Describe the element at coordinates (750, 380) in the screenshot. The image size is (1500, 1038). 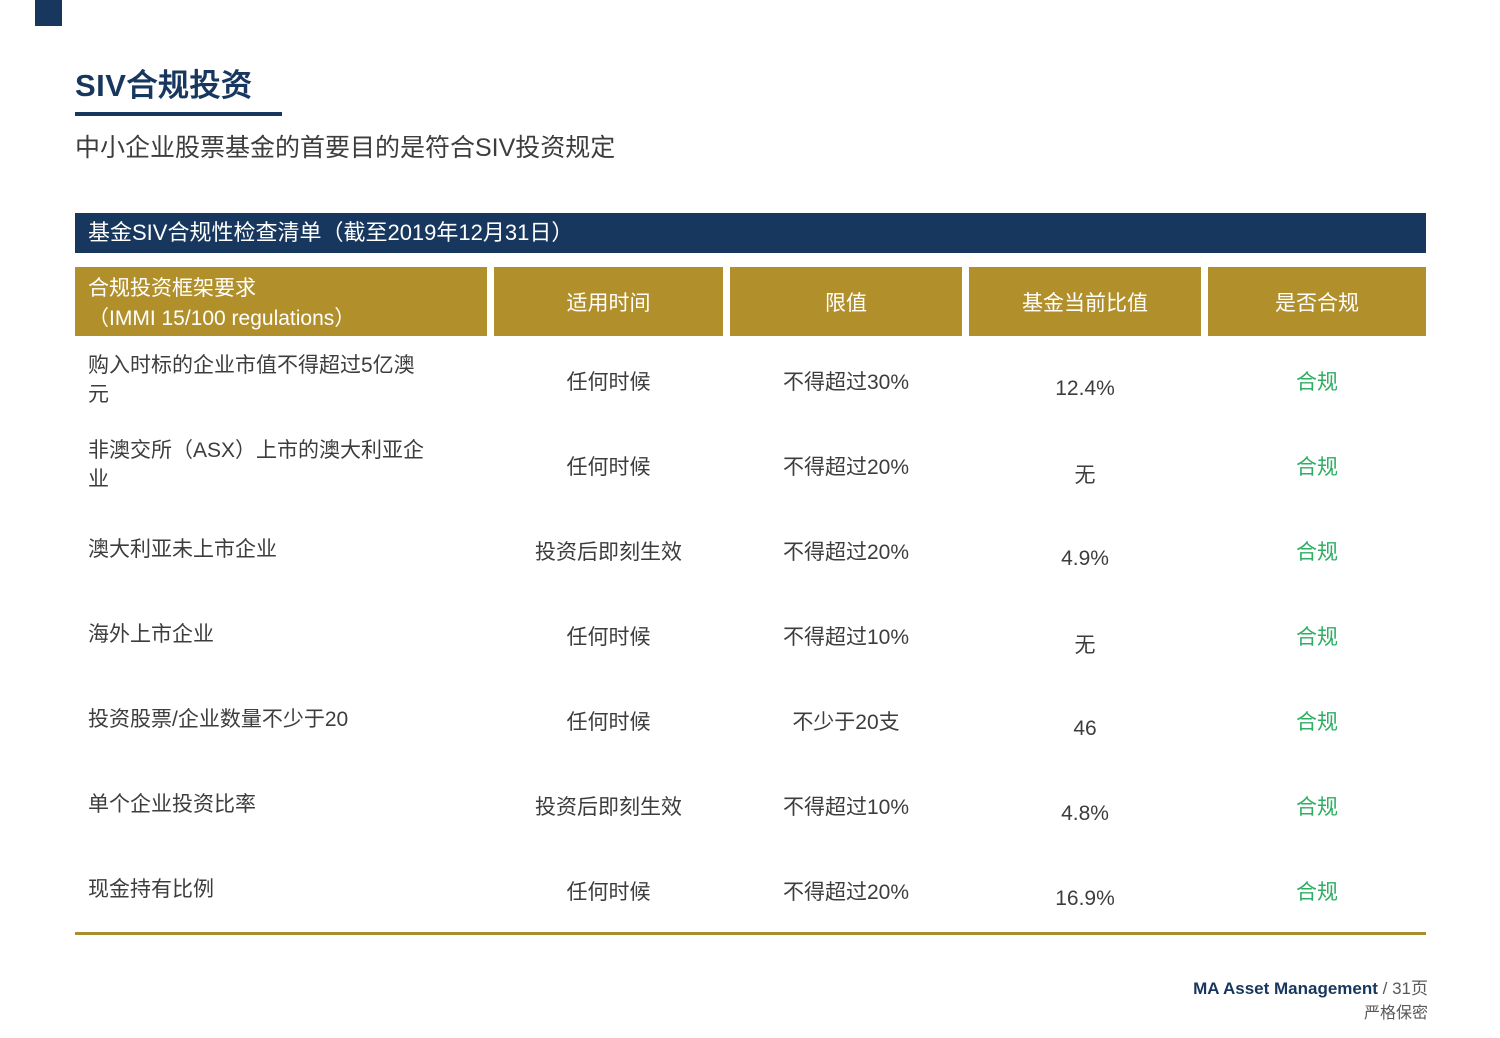
I see `table-row: 购入时标的企业市值不得超过5亿澳 元 任何时候 不得超过30% 12.4% 合规` at that location.